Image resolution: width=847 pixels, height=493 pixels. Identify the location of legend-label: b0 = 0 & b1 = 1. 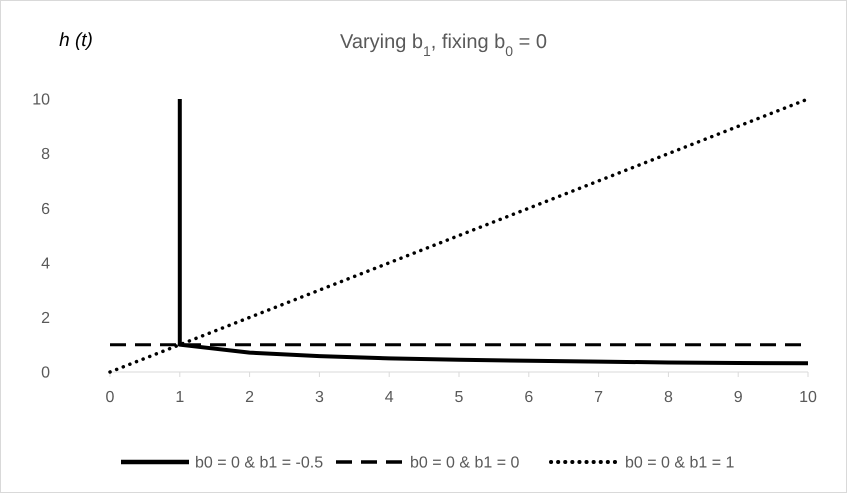
(680, 463).